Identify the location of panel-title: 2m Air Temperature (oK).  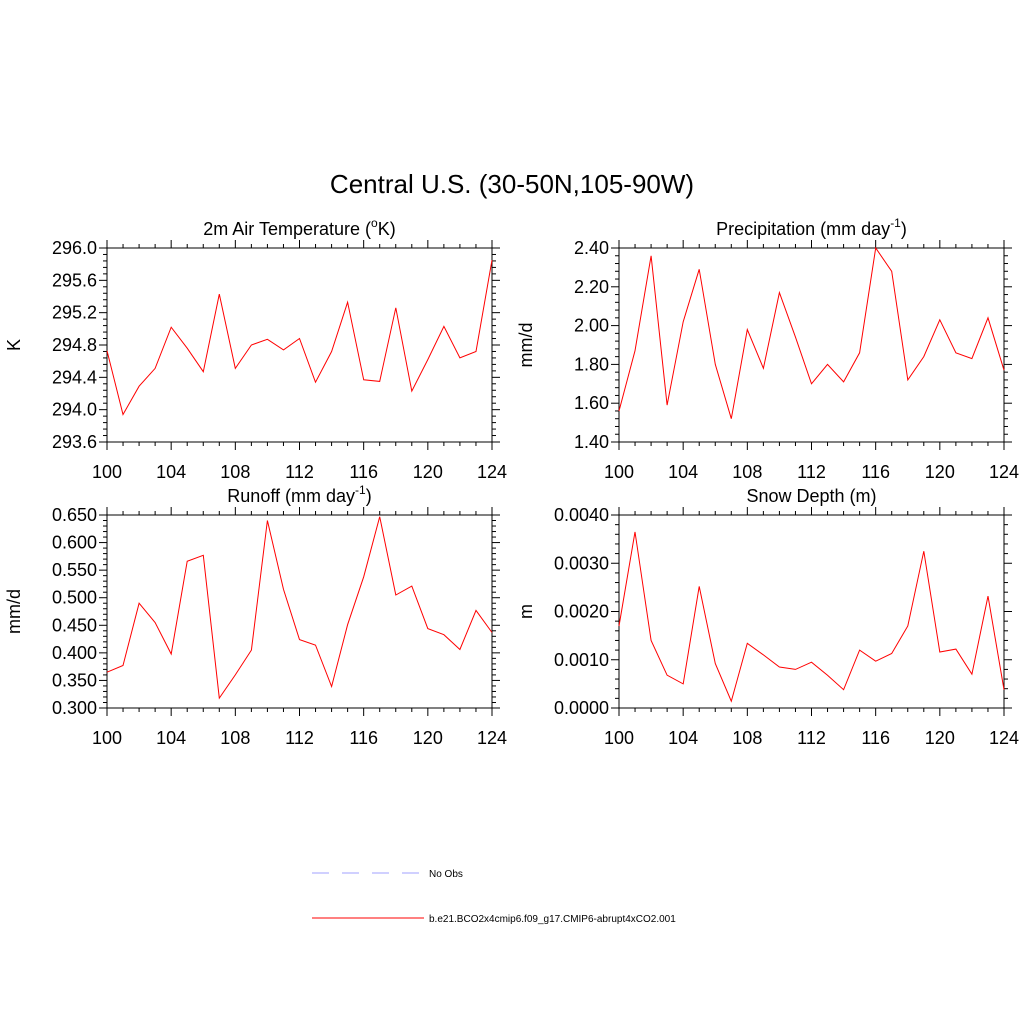
(299, 227).